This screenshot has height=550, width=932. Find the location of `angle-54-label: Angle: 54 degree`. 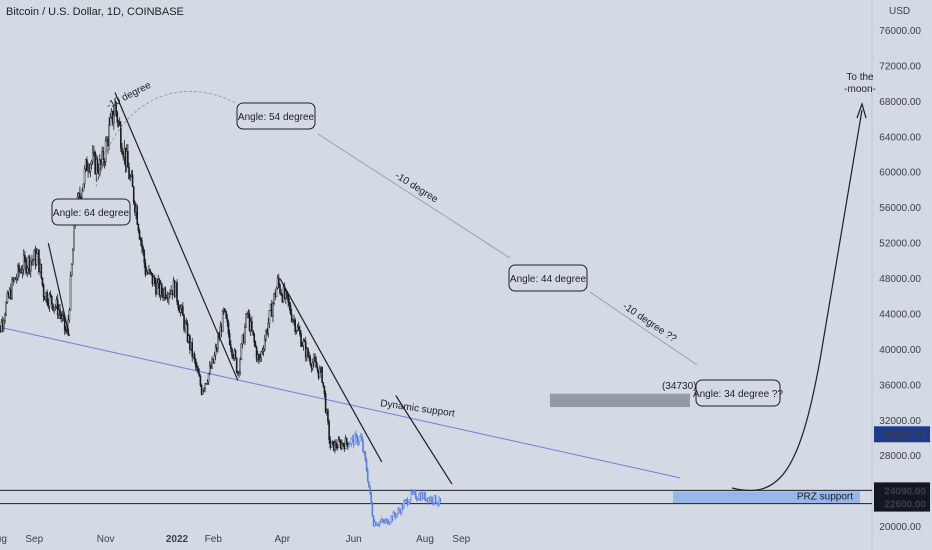

angle-54-label: Angle: 54 degree is located at coordinates (276, 117).